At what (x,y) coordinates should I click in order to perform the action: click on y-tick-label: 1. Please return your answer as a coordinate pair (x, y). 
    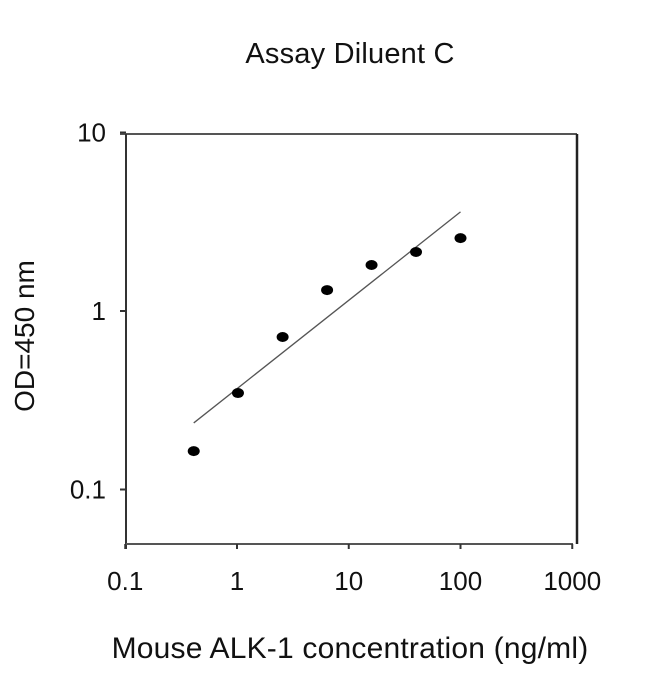
    Looking at the image, I should click on (99, 311).